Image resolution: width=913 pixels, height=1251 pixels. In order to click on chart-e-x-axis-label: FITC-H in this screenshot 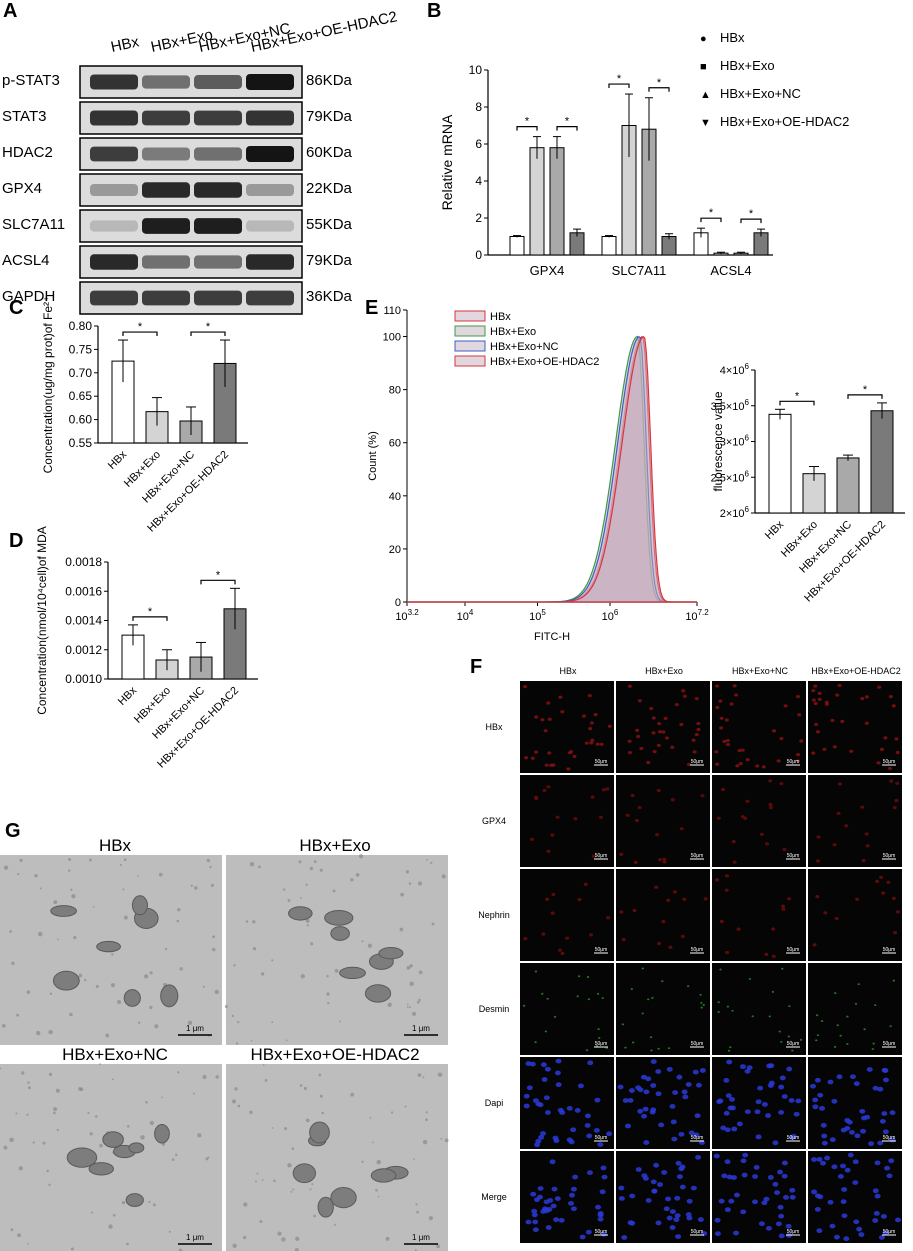, I will do `click(552, 637)`.